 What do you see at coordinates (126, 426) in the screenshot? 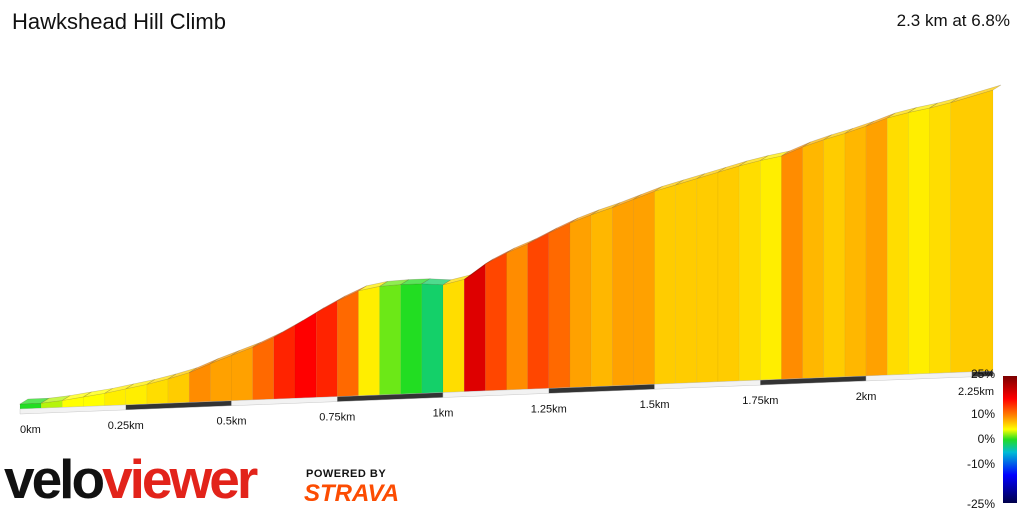
I see `x-tick-label: 0.25km` at bounding box center [126, 426].